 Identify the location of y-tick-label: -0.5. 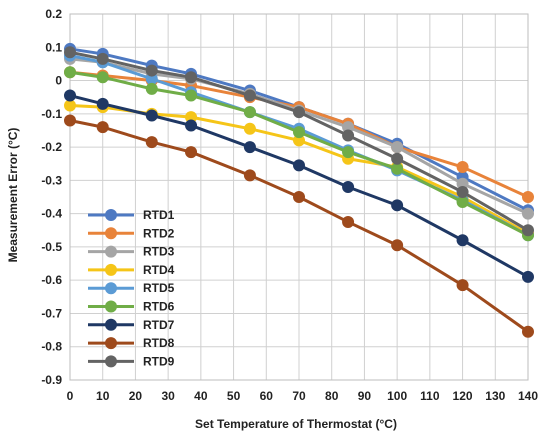
(51, 247).